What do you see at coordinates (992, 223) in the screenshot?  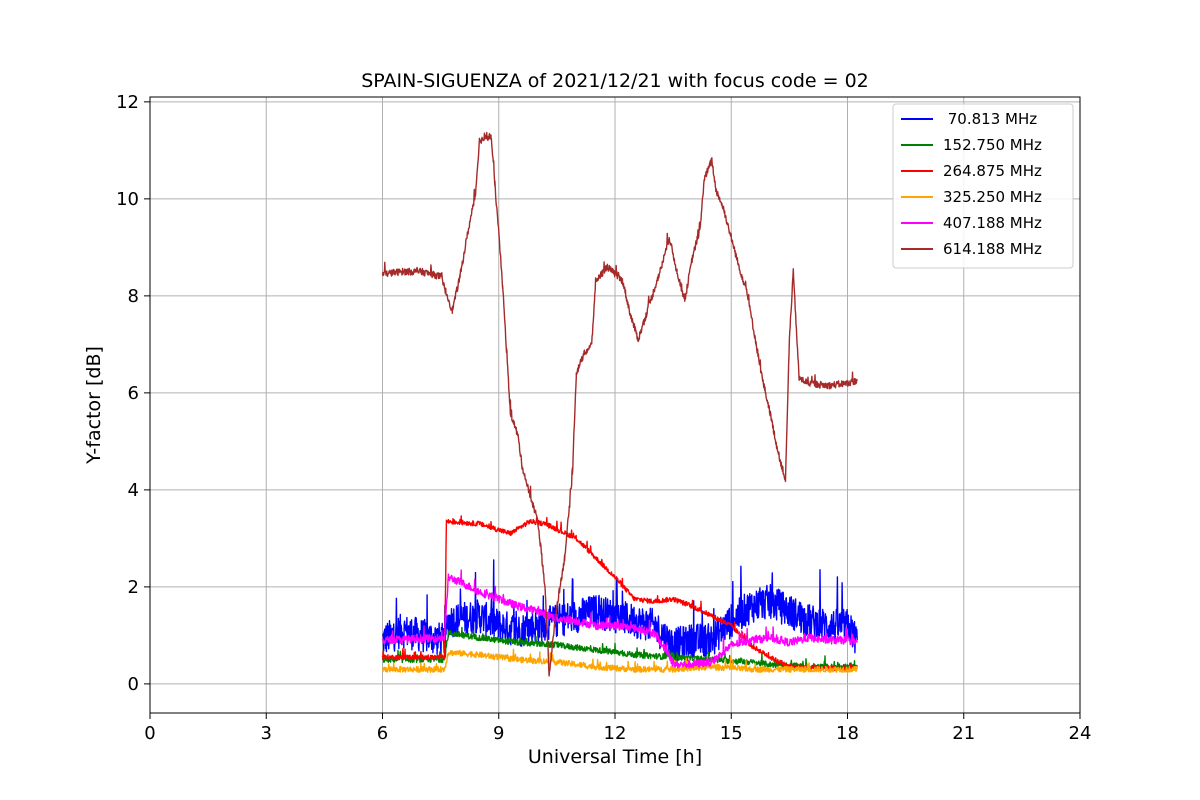 I see `legend-label: 407.188 MHz` at bounding box center [992, 223].